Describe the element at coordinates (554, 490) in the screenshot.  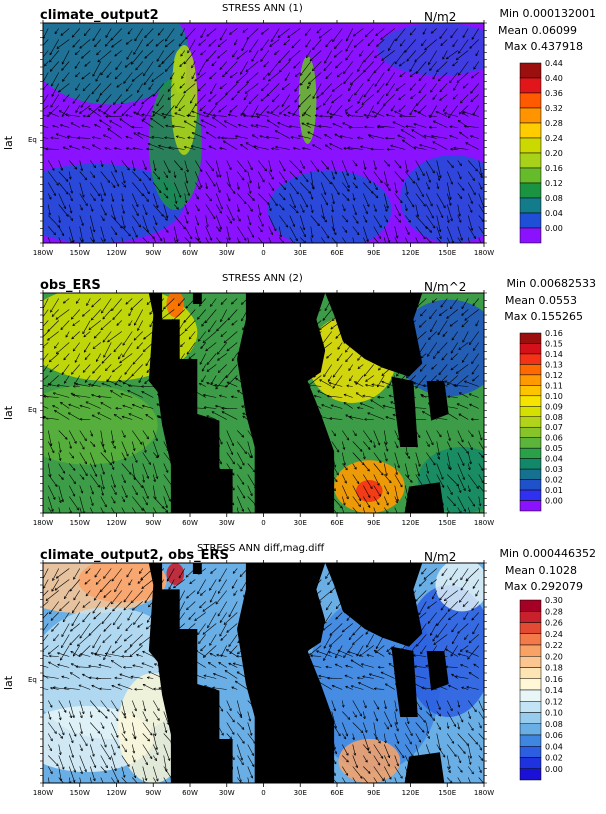
I see `colorbar-label: 0.01` at that location.